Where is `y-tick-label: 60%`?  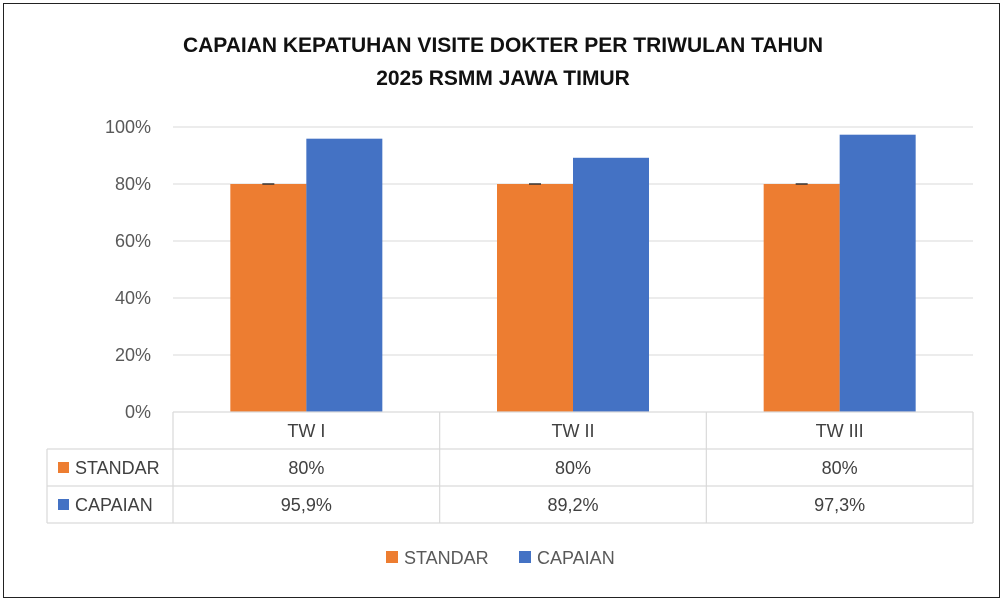 y-tick-label: 60% is located at coordinates (133, 241).